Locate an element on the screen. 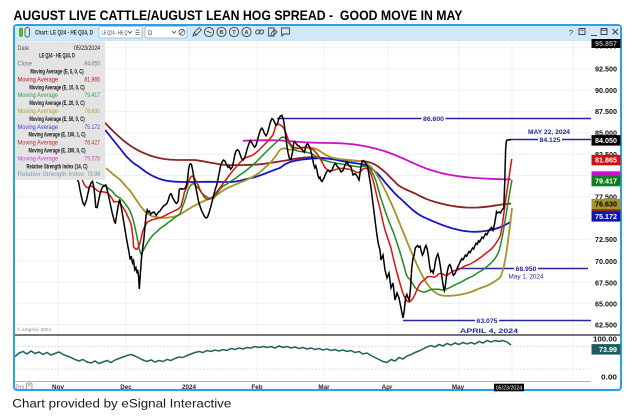 The height and width of the screenshot is (419, 634). svg-text: 72.500 is located at coordinates (606, 239).